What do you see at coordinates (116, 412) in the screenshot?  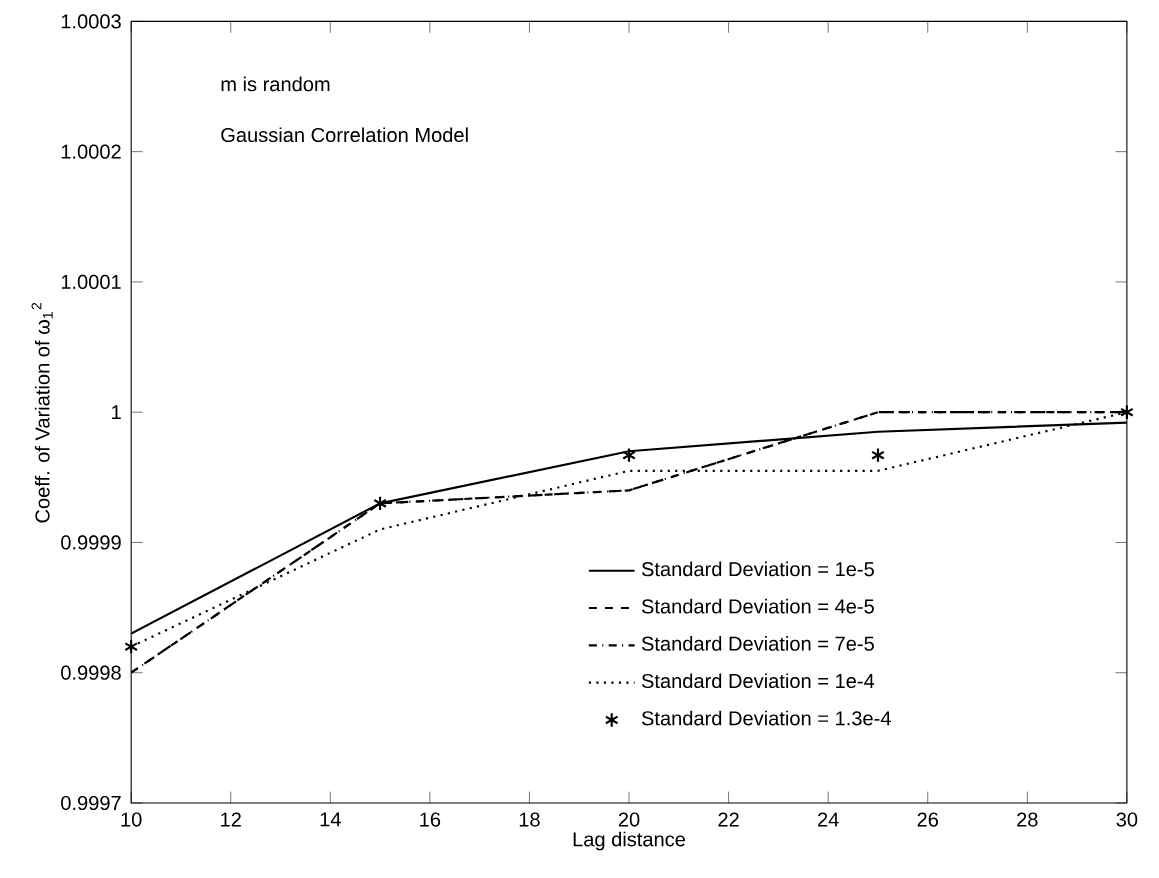 I see `y-tick-label: 1` at bounding box center [116, 412].